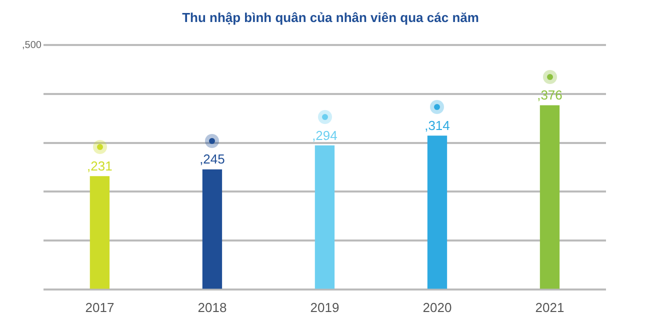  What do you see at coordinates (99, 307) in the screenshot?
I see `x-tick-label: 2017` at bounding box center [99, 307].